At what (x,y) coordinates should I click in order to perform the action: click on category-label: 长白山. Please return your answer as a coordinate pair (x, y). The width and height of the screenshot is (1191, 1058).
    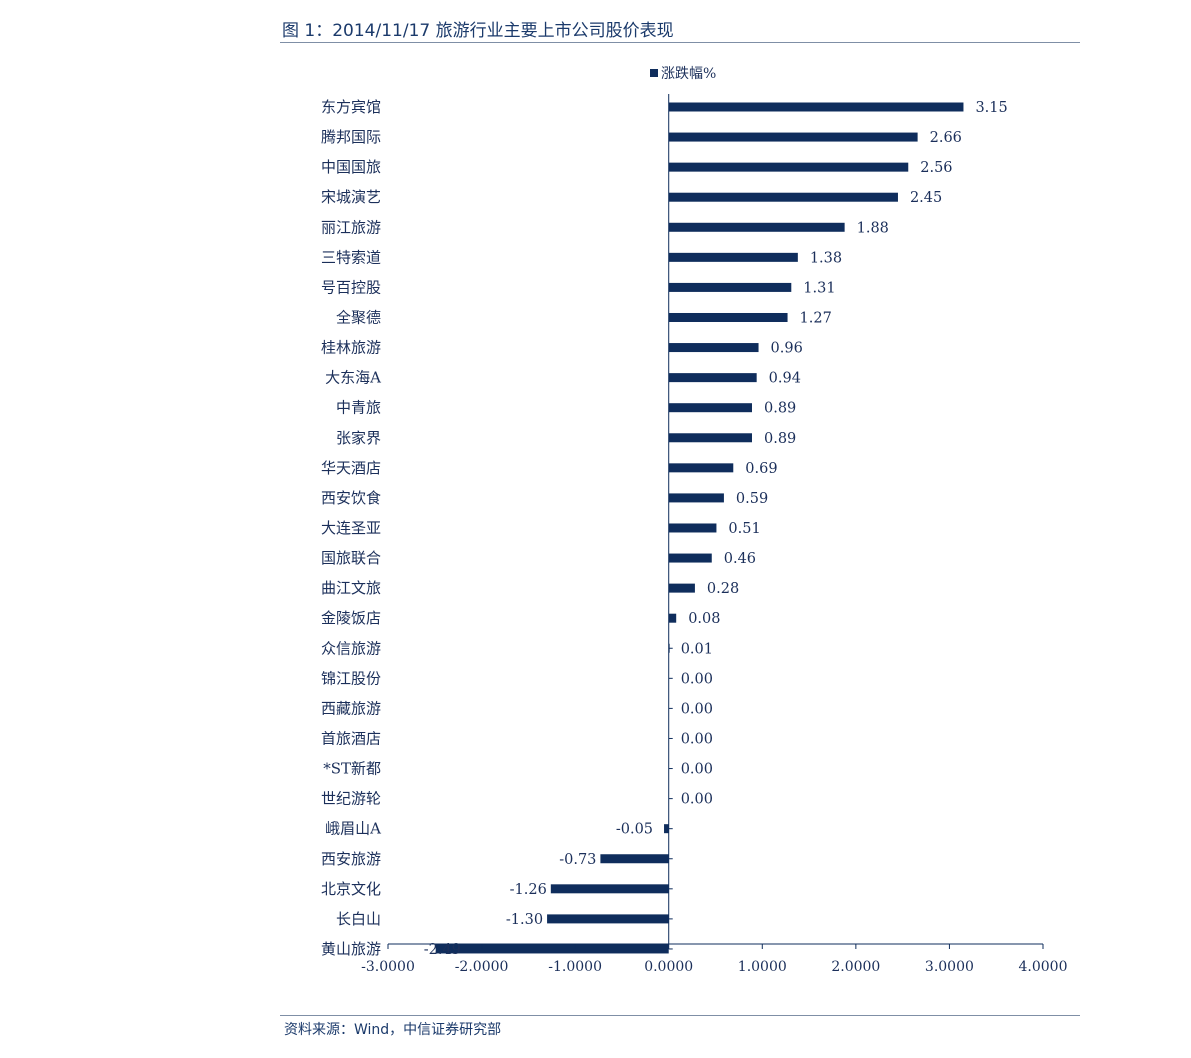
    Looking at the image, I should click on (358, 919).